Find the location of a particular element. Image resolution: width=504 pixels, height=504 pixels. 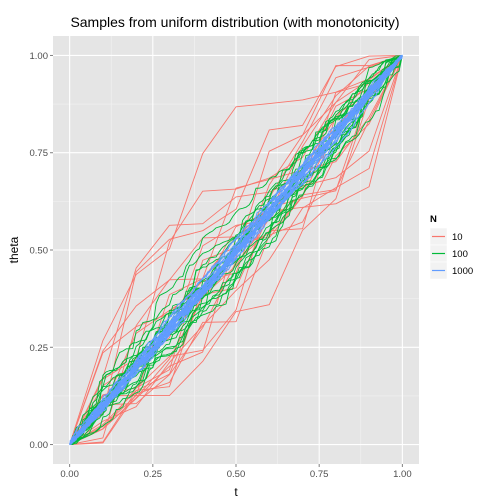

x-tick-label: 0.75 is located at coordinates (319, 474).